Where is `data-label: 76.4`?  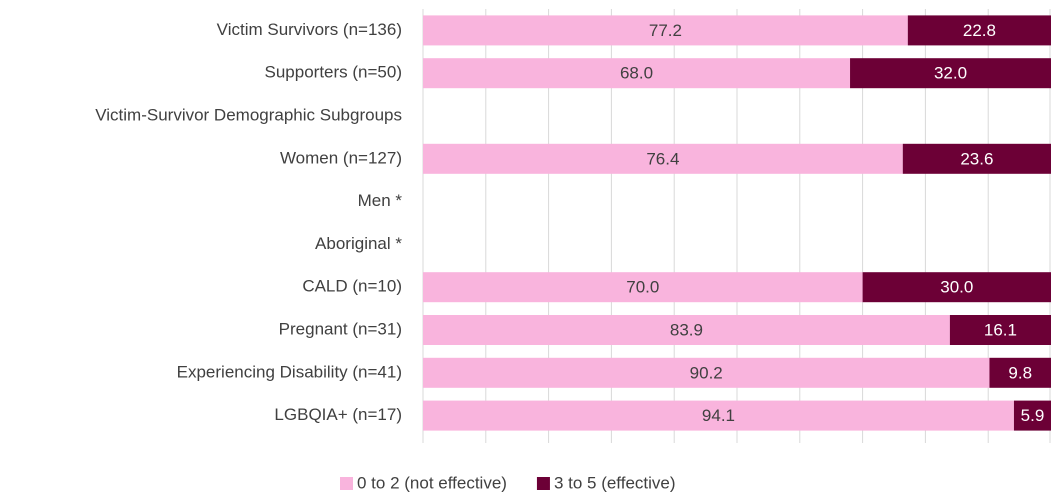 data-label: 76.4 is located at coordinates (662, 158).